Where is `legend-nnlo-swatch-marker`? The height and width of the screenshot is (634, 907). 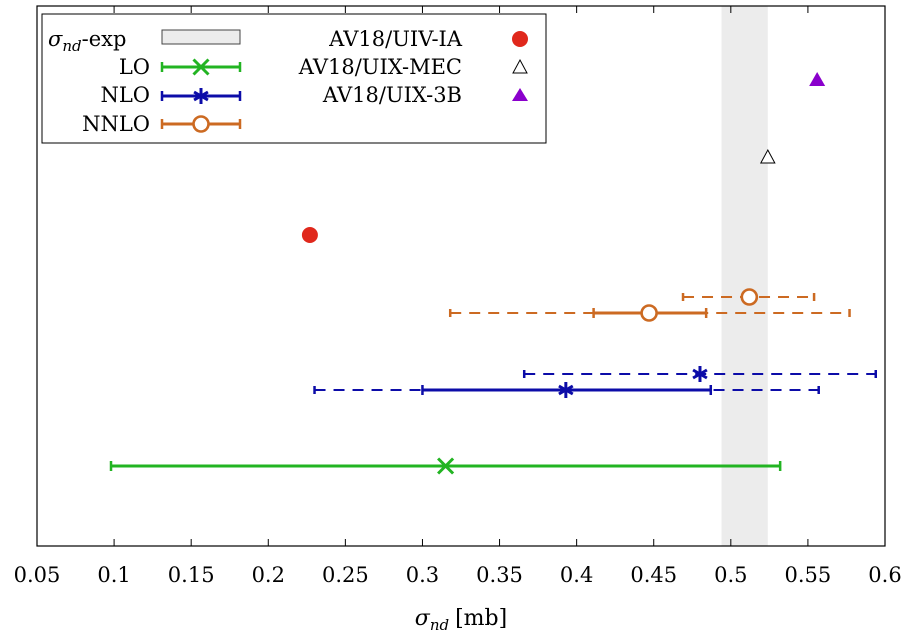
legend-nnlo-swatch-marker is located at coordinates (201, 124).